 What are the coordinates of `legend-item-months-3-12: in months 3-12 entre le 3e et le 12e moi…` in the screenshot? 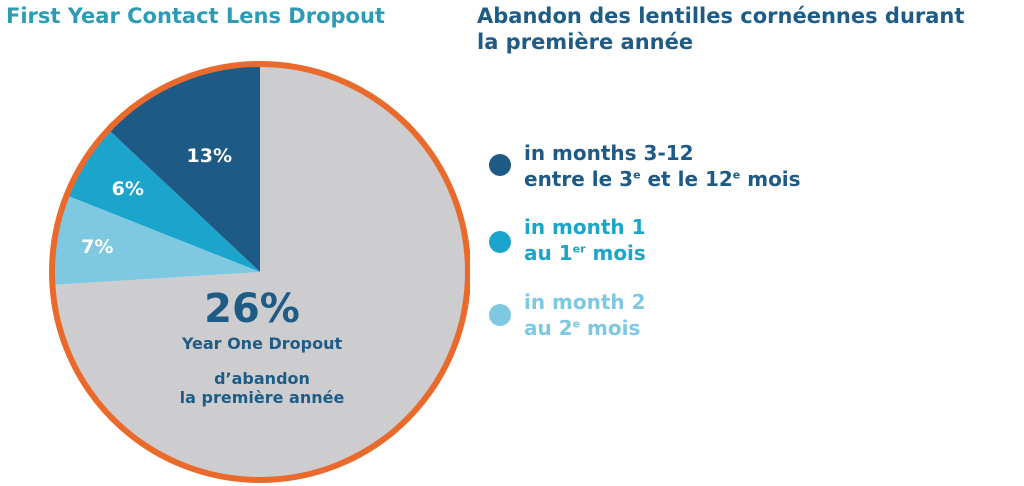 It's located at (749, 175).